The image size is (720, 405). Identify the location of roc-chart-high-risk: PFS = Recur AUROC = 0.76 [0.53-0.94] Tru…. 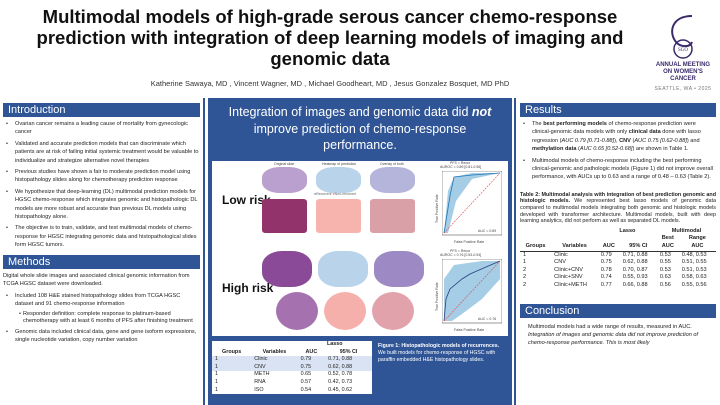
(469, 291).